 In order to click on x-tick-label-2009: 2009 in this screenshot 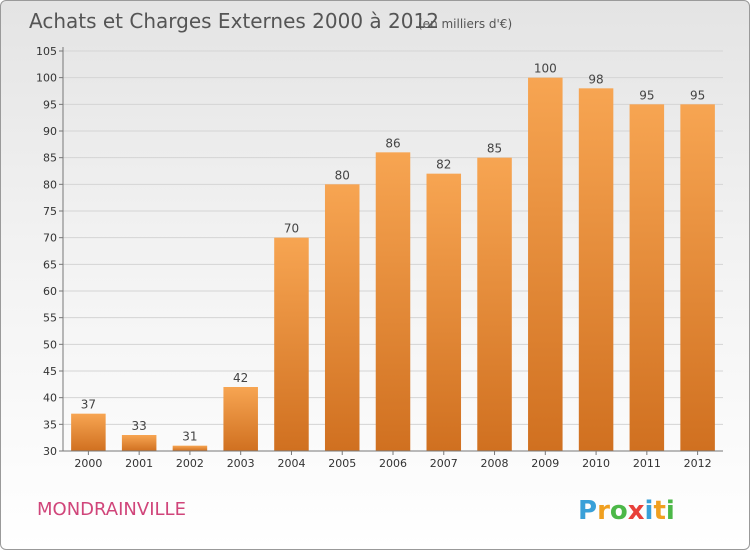, I will do `click(545, 463)`.